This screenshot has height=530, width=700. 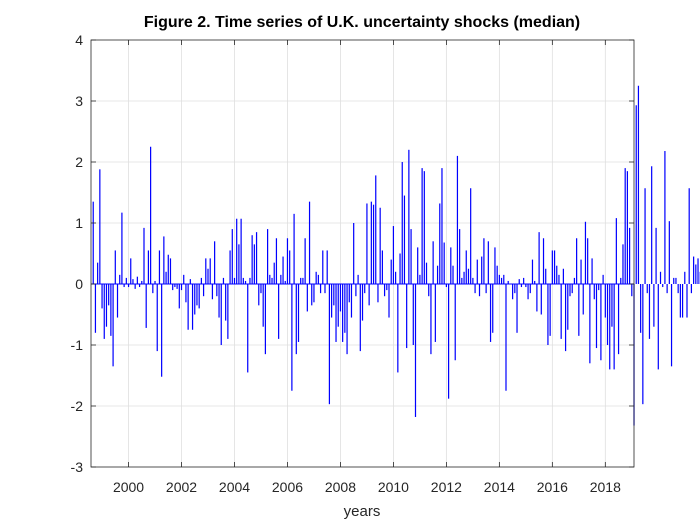 I want to click on x-axis-label: years, so click(x=362, y=511).